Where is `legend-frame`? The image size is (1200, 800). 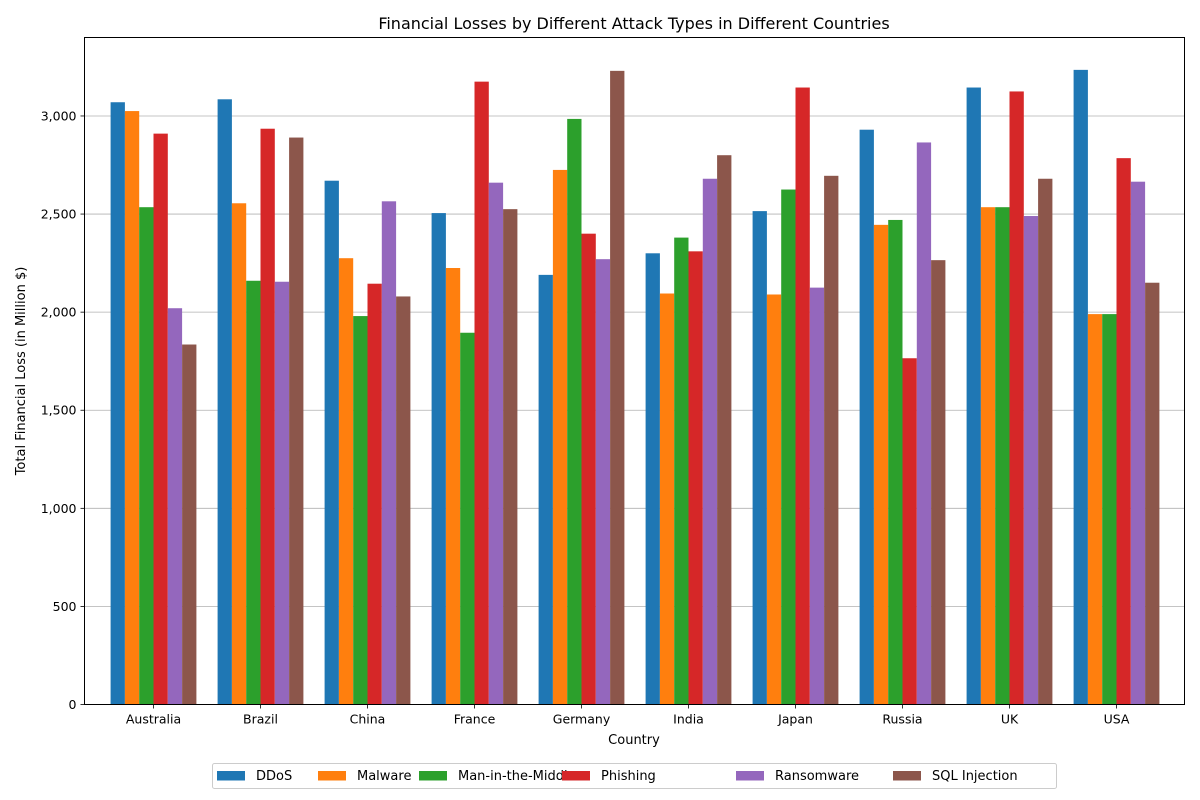
legend-frame is located at coordinates (634, 776).